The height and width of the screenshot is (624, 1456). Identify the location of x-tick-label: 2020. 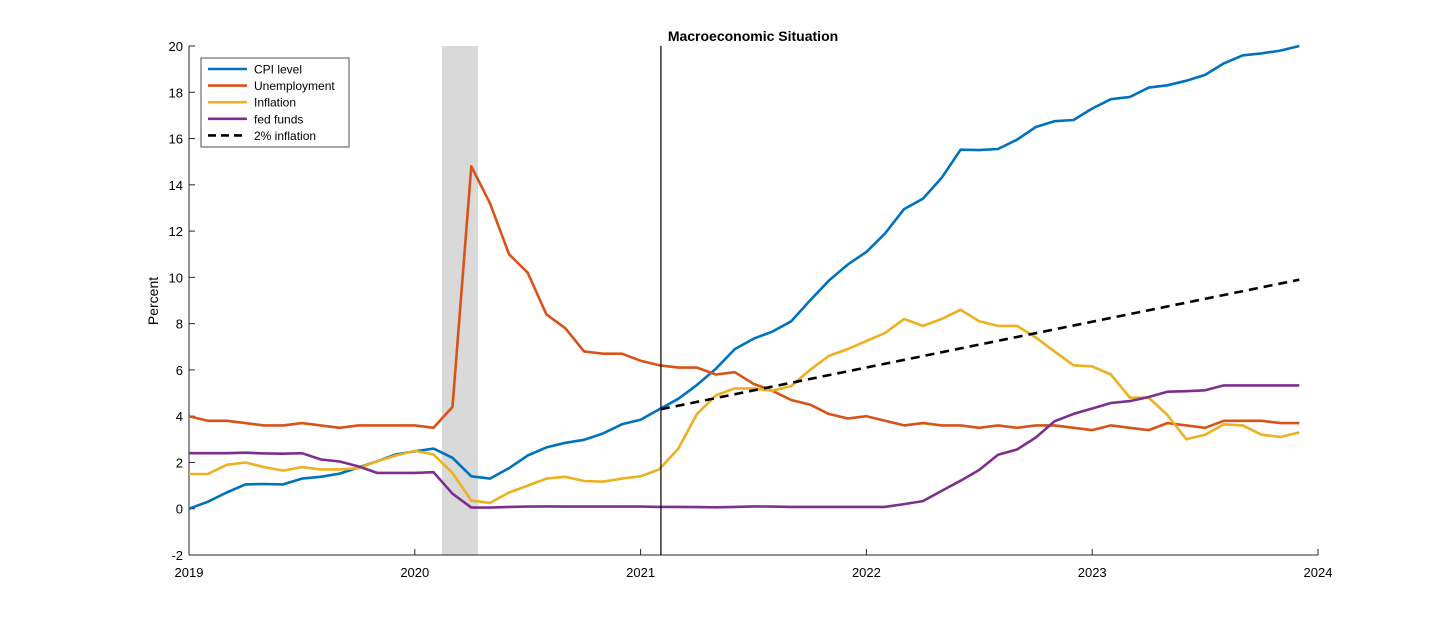
(414, 572).